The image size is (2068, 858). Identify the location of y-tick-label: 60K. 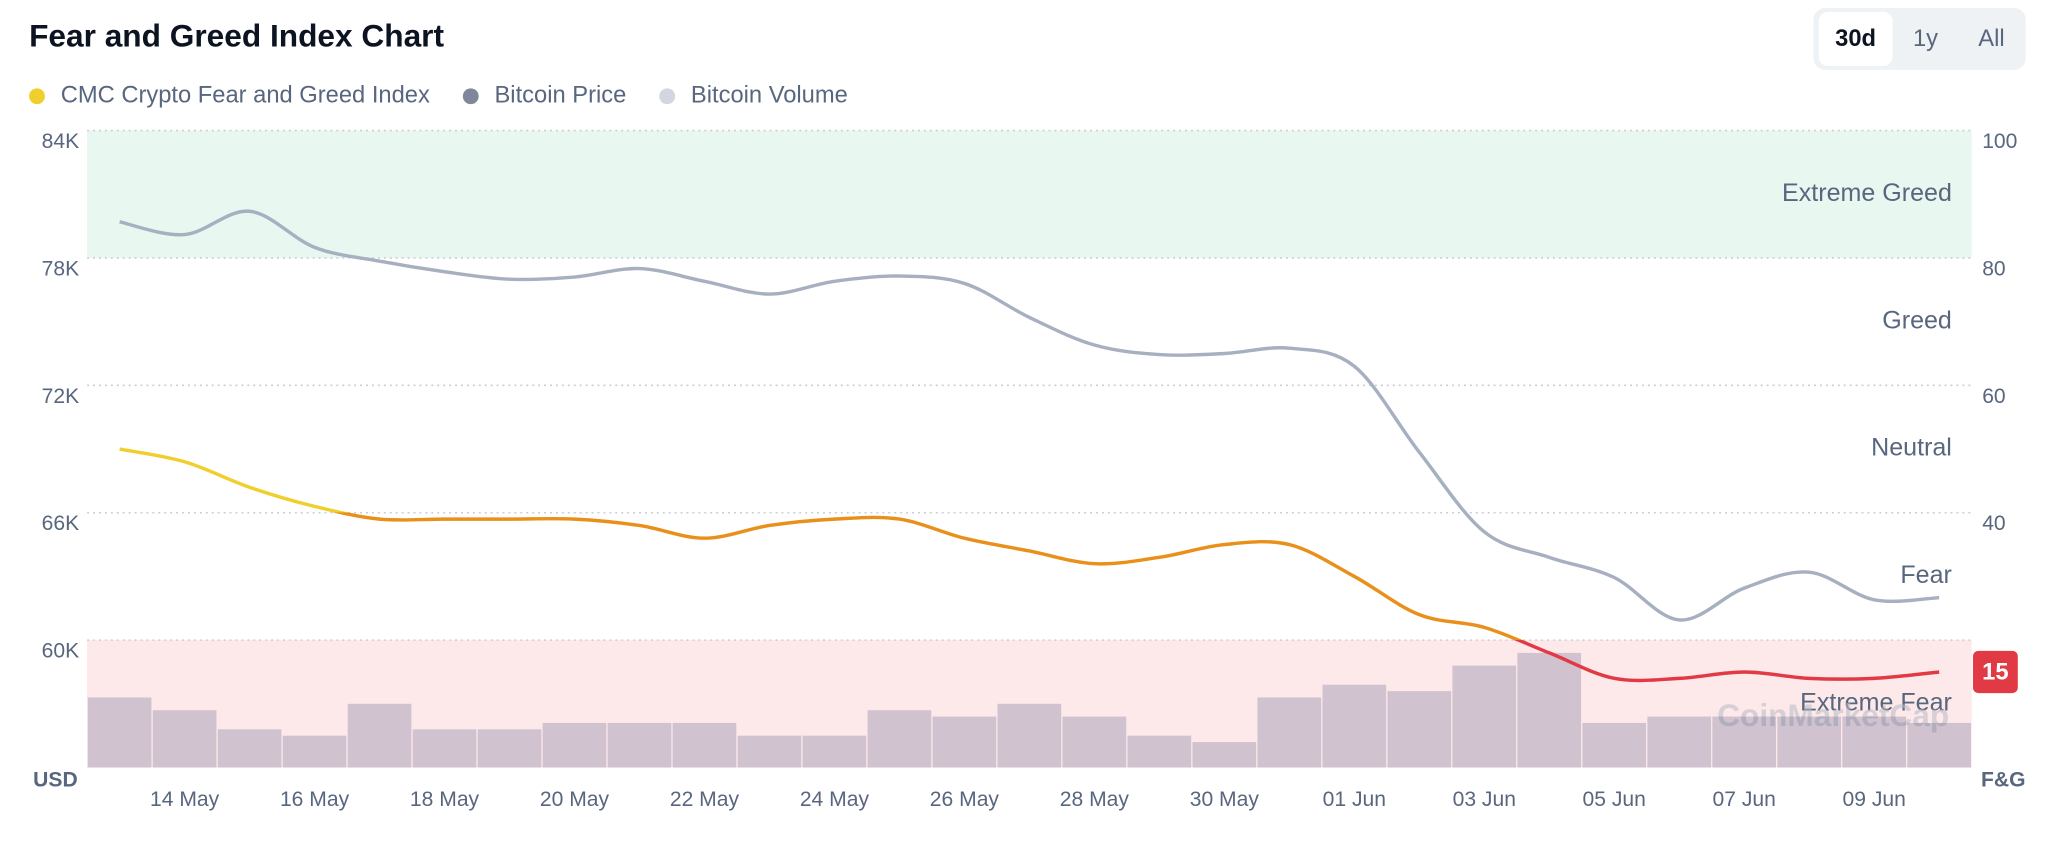
(61, 651).